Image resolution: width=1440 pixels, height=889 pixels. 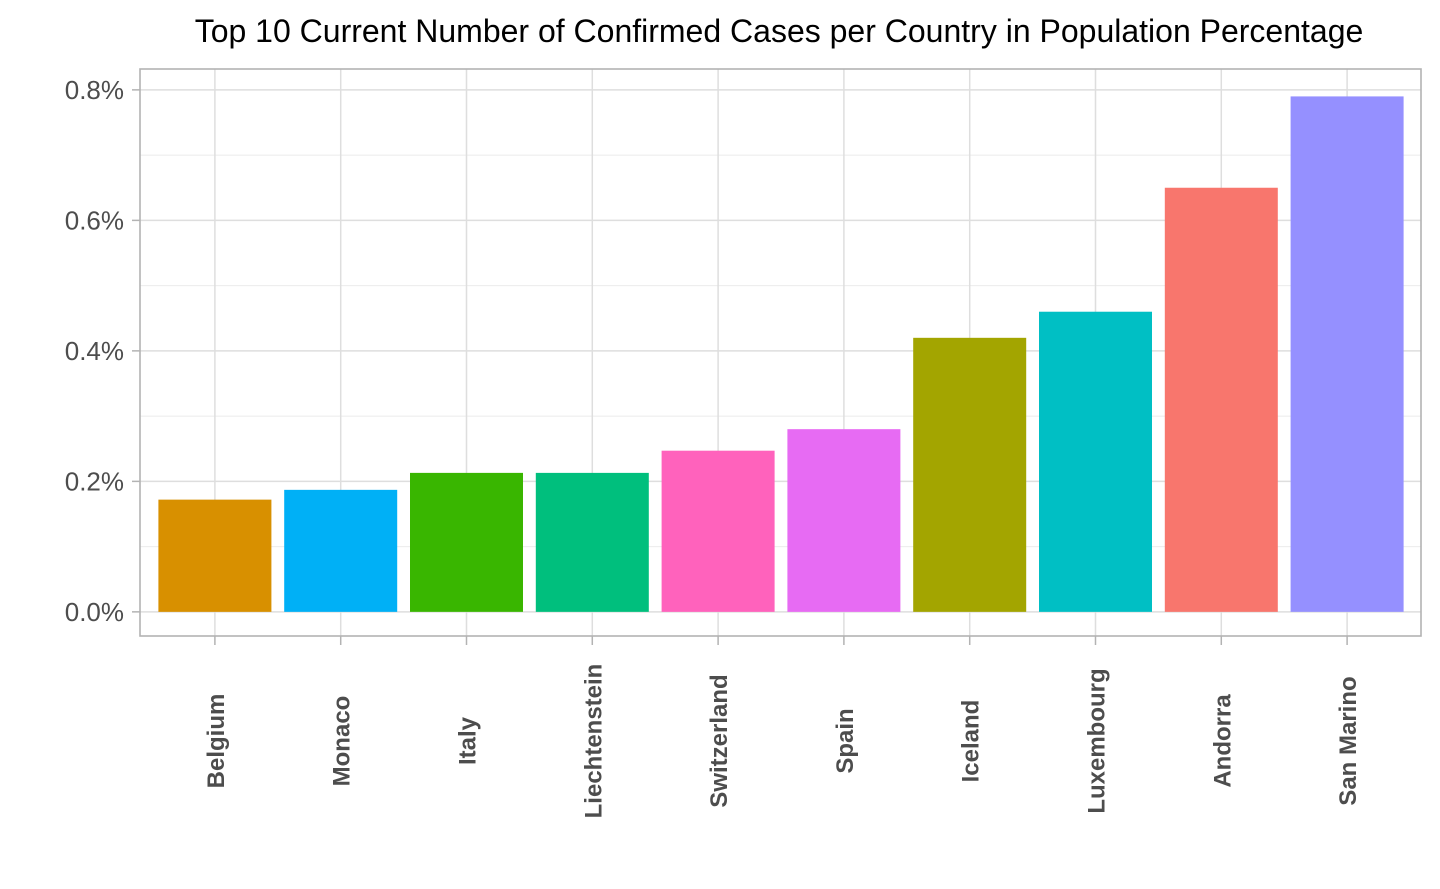 I want to click on x-tick-label: Liechtenstein, so click(x=593, y=741).